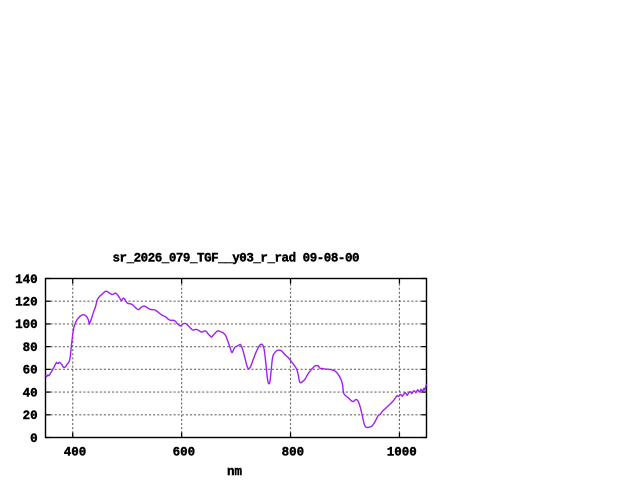 This screenshot has height=480, width=640. Describe the element at coordinates (293, 453) in the screenshot. I see `svg-text: 800` at that location.